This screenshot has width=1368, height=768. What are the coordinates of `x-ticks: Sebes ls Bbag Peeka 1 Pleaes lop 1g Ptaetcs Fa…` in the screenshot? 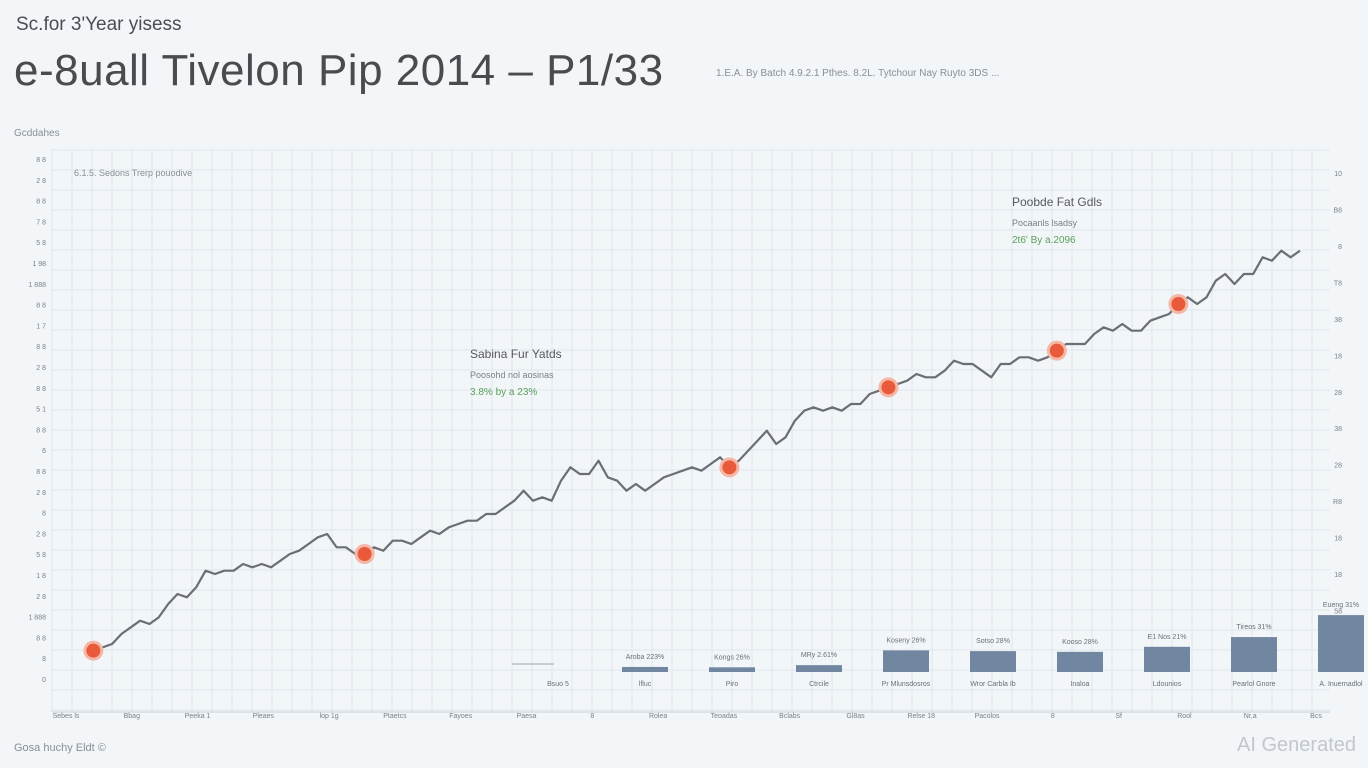 It's located at (688, 716).